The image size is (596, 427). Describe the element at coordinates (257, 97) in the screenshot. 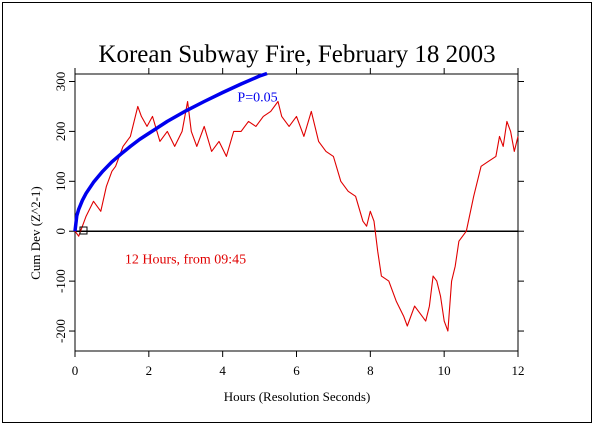

I see `p-value-label: P=0.05` at that location.